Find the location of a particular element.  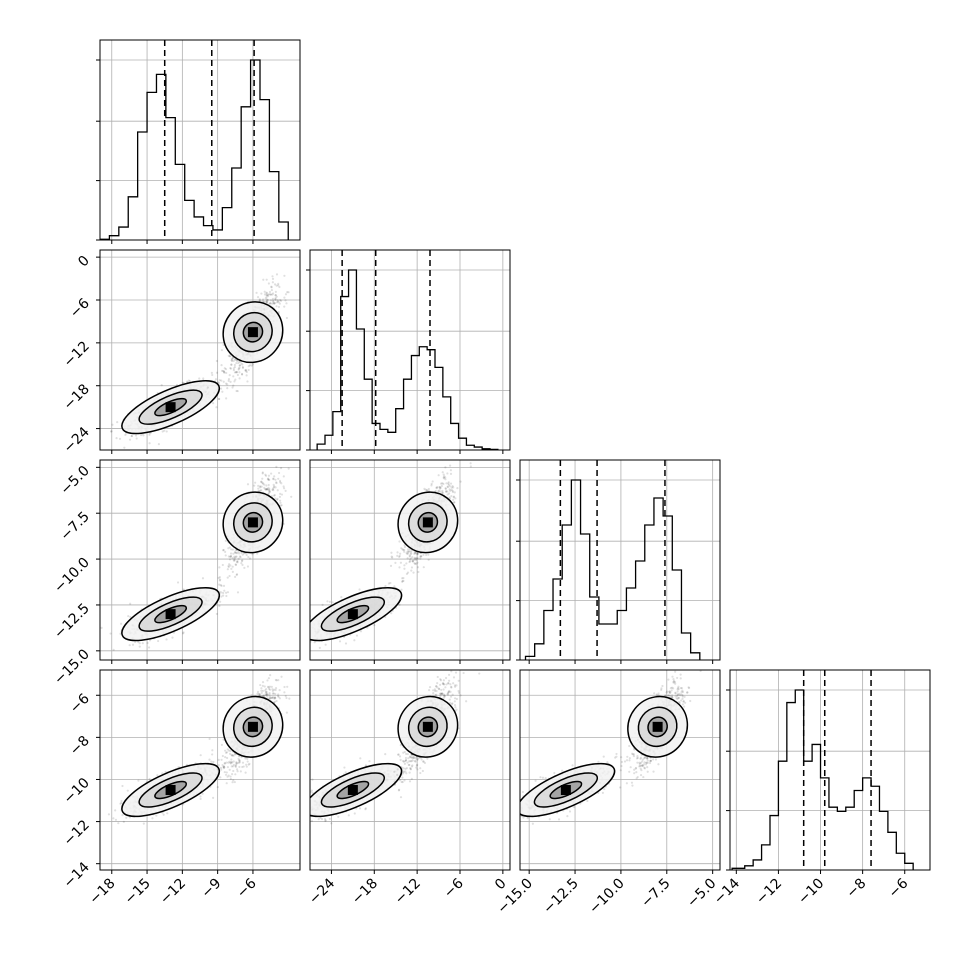

y-tick-label: −15.0 is located at coordinates (72, 667).